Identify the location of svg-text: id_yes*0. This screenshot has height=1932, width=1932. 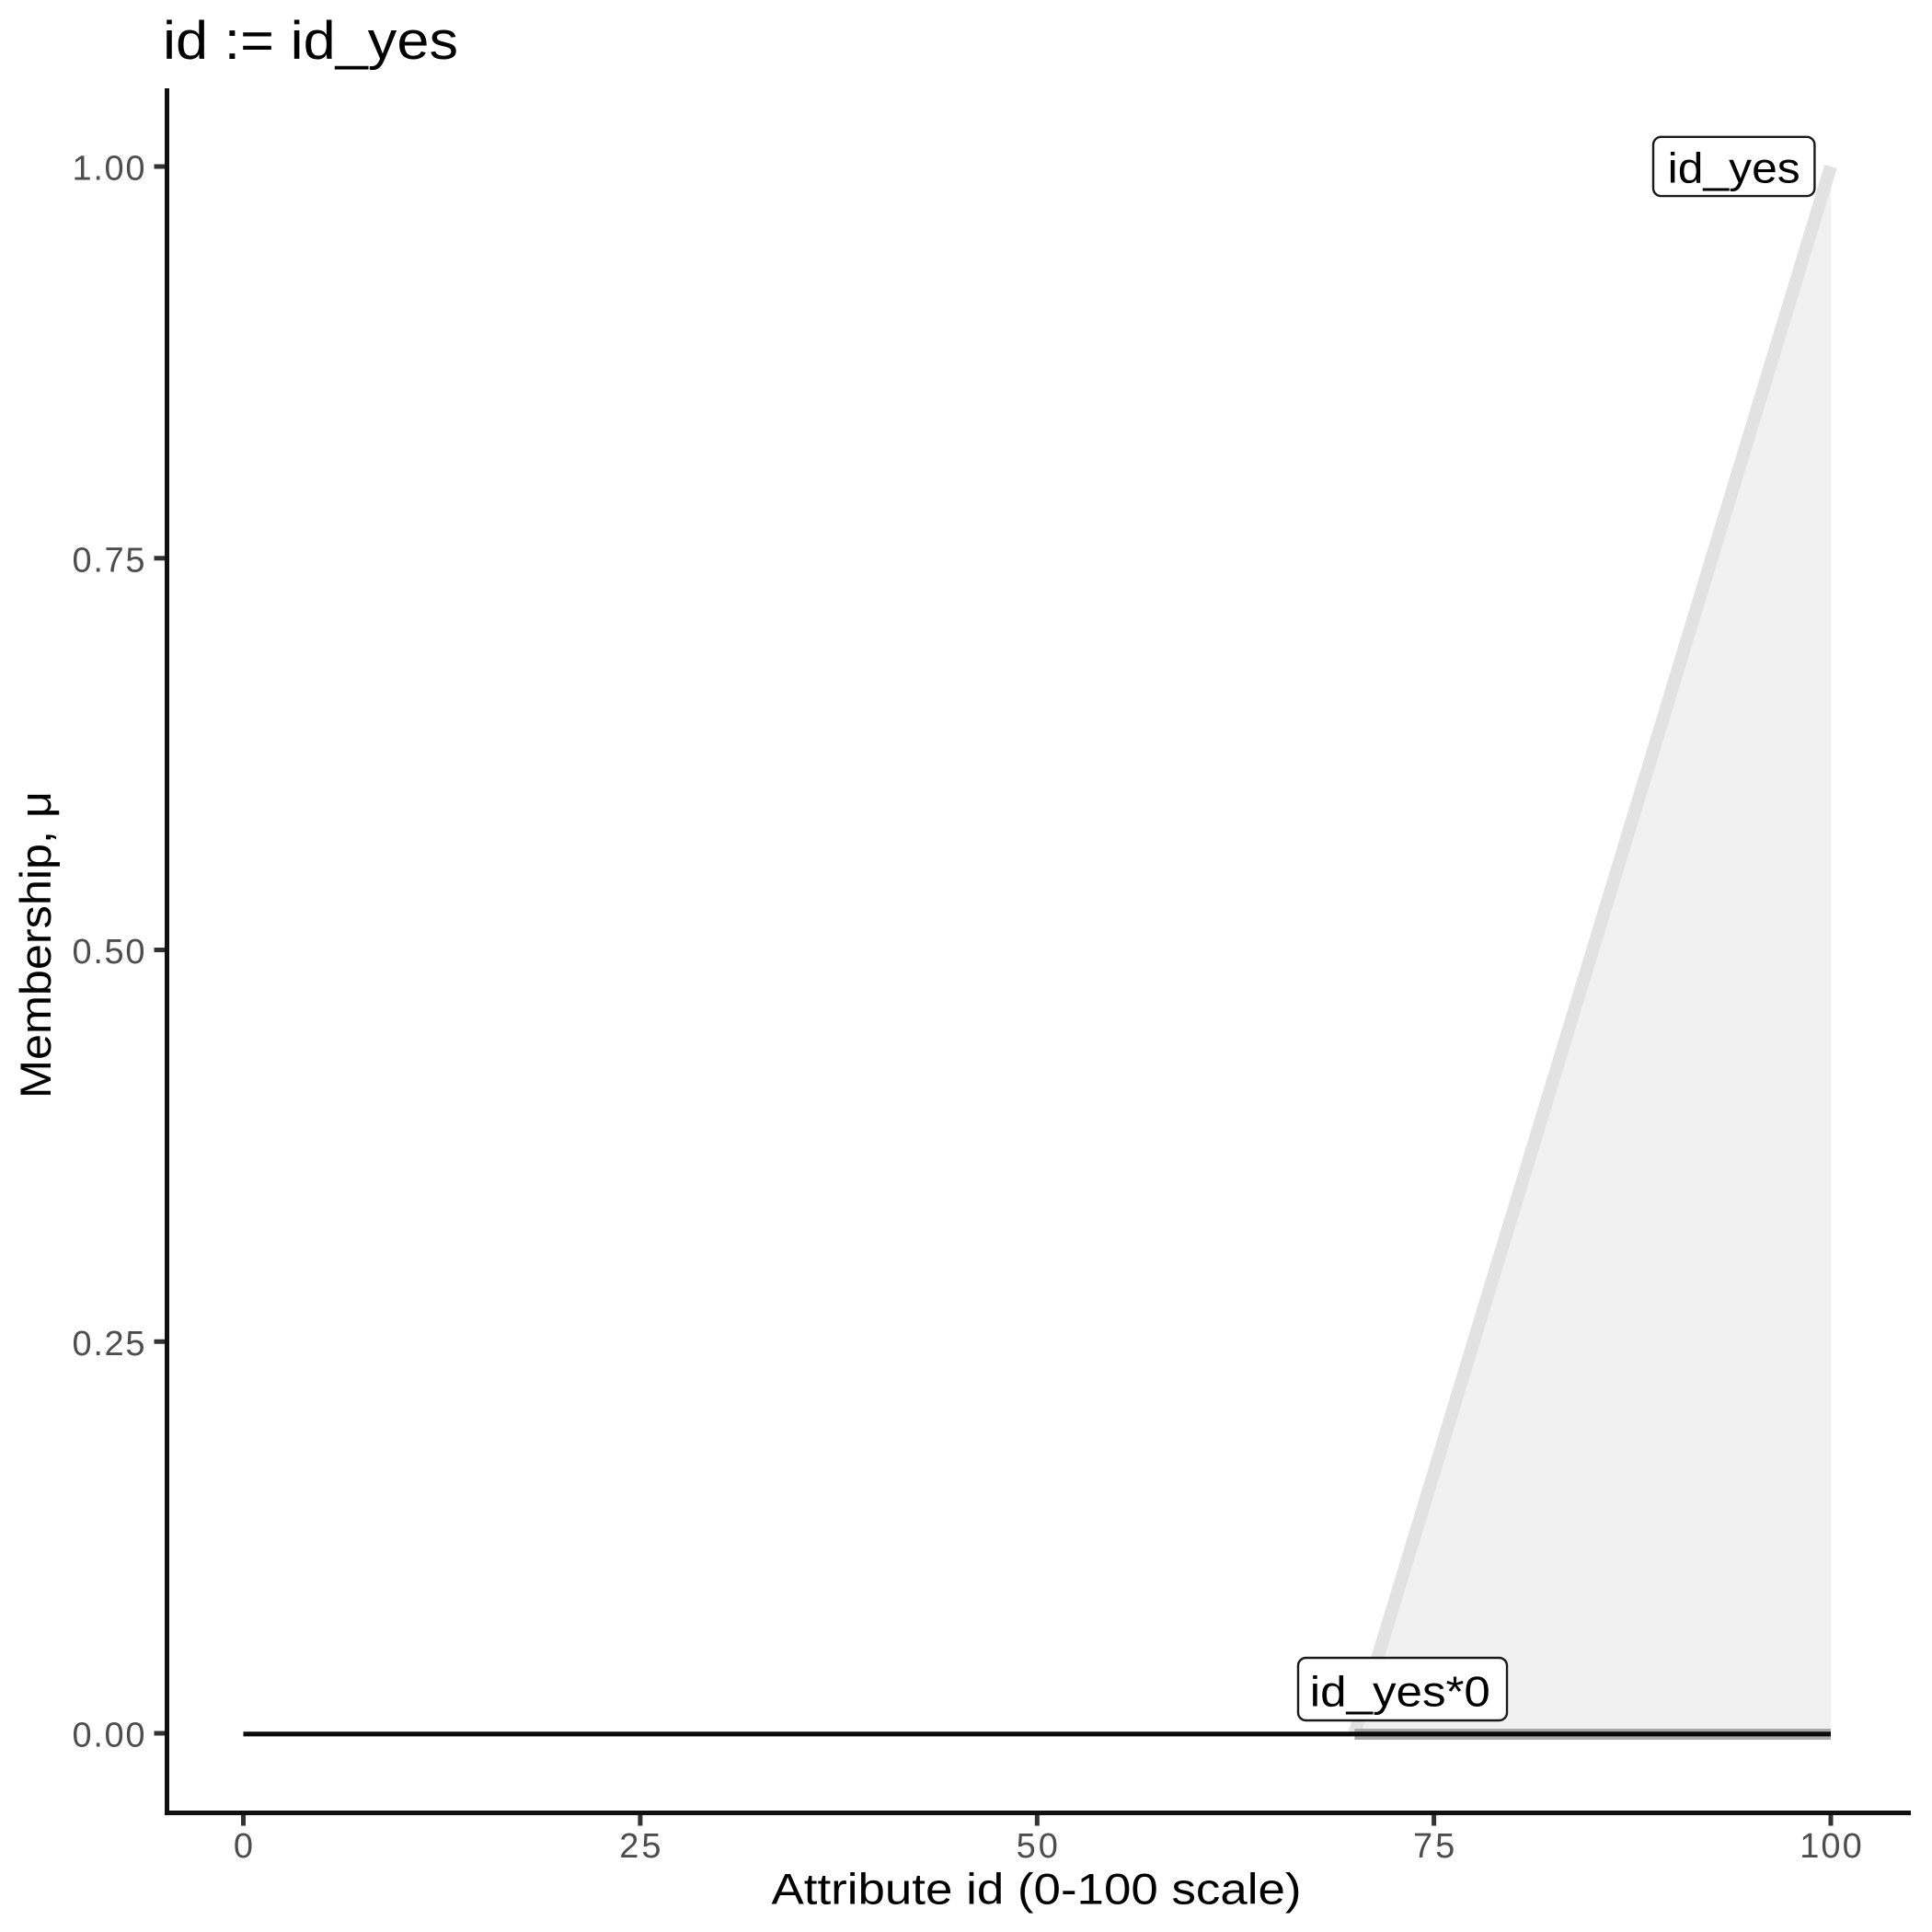
(1400, 1692).